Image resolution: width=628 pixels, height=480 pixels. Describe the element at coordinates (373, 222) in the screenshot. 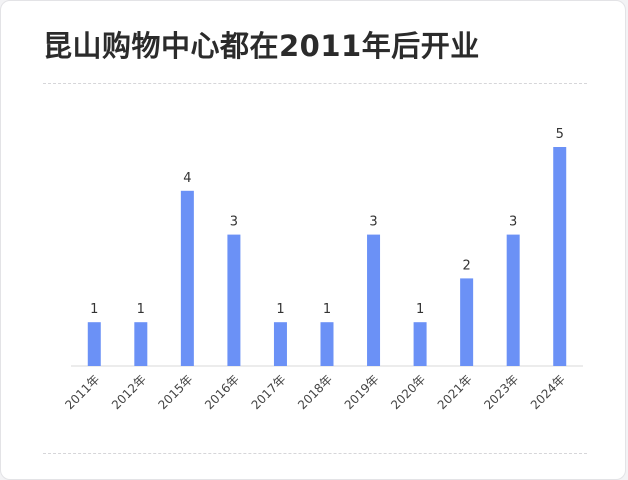

I see `value-label-6: 3` at that location.